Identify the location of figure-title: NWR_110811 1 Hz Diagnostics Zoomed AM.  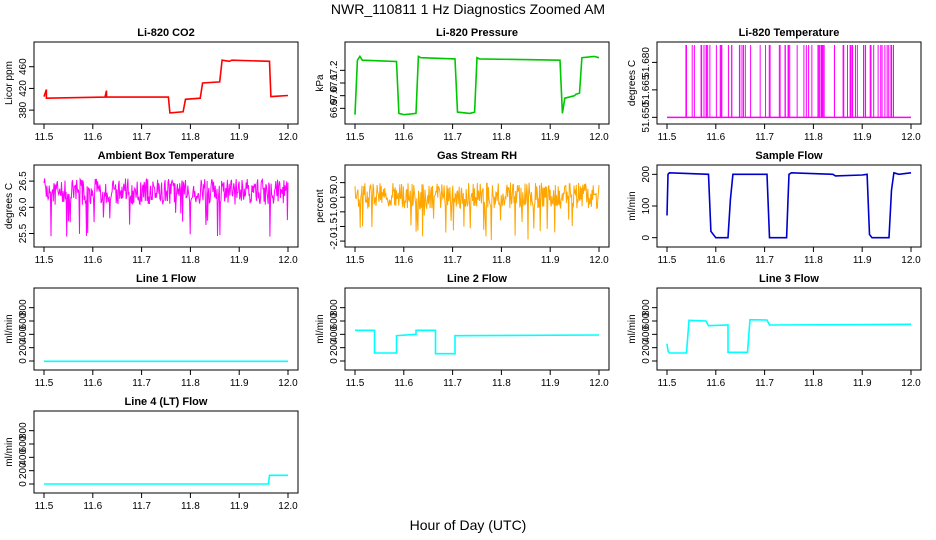
(468, 9).